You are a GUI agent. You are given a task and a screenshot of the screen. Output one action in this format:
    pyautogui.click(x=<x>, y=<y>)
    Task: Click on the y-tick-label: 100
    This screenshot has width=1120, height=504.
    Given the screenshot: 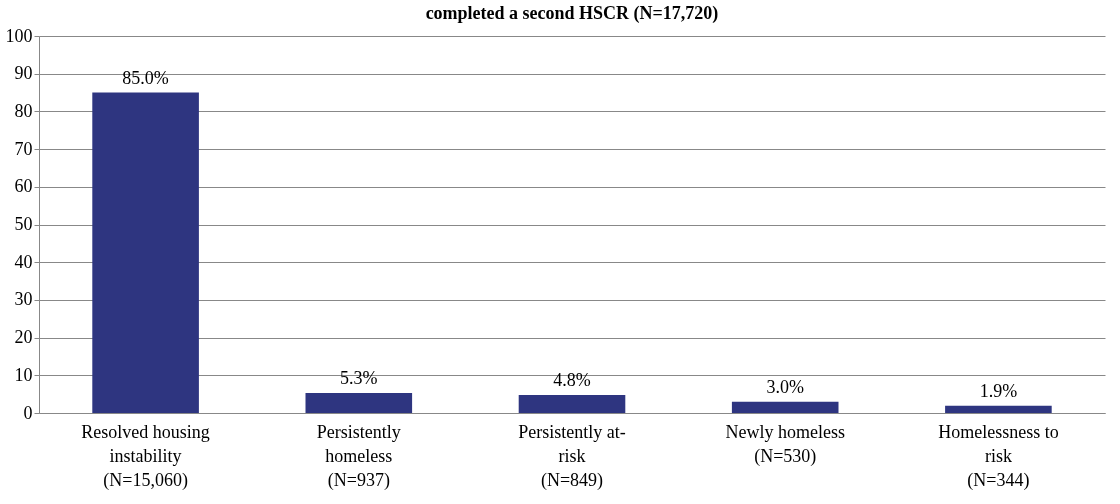 What is the action you would take?
    pyautogui.click(x=19, y=35)
    